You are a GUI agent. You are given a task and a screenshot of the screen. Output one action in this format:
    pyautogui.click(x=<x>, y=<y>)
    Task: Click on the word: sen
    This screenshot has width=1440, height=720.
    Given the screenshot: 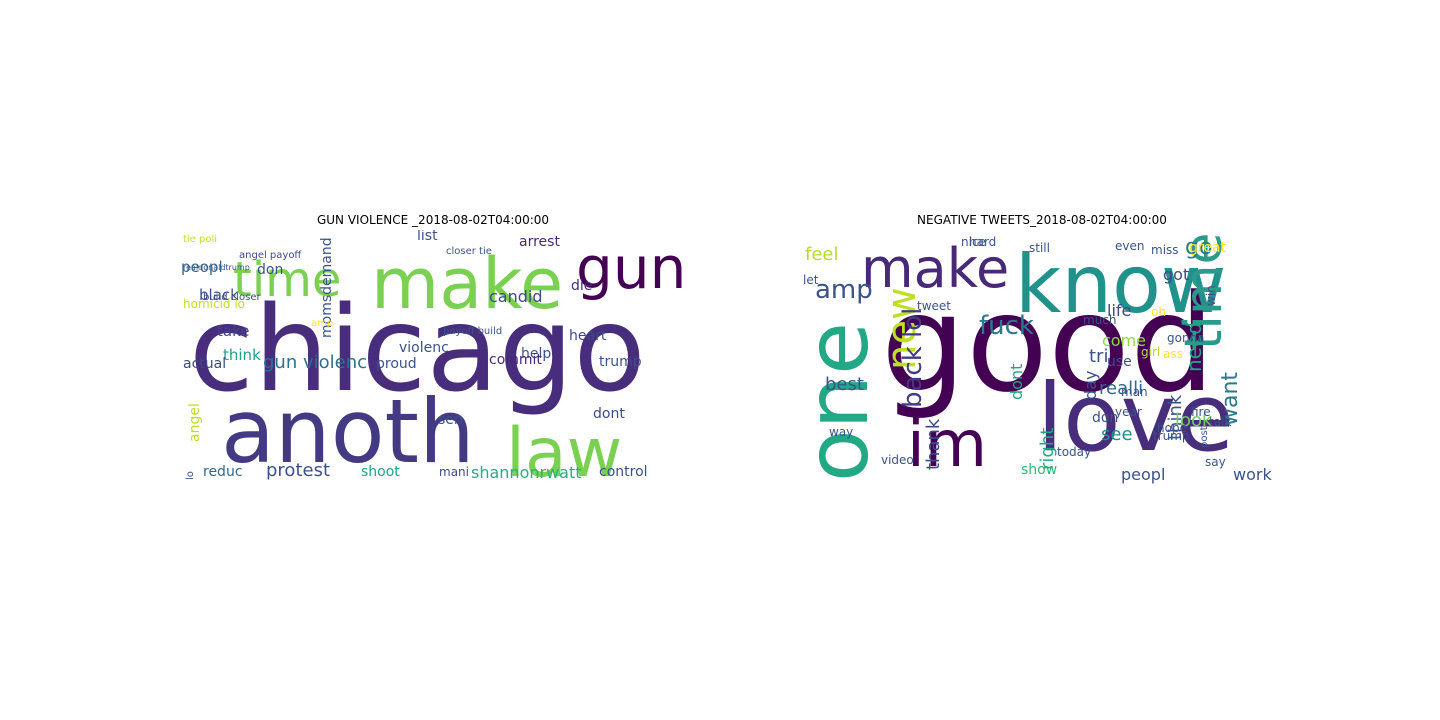 What is the action you would take?
    pyautogui.click(x=450, y=420)
    